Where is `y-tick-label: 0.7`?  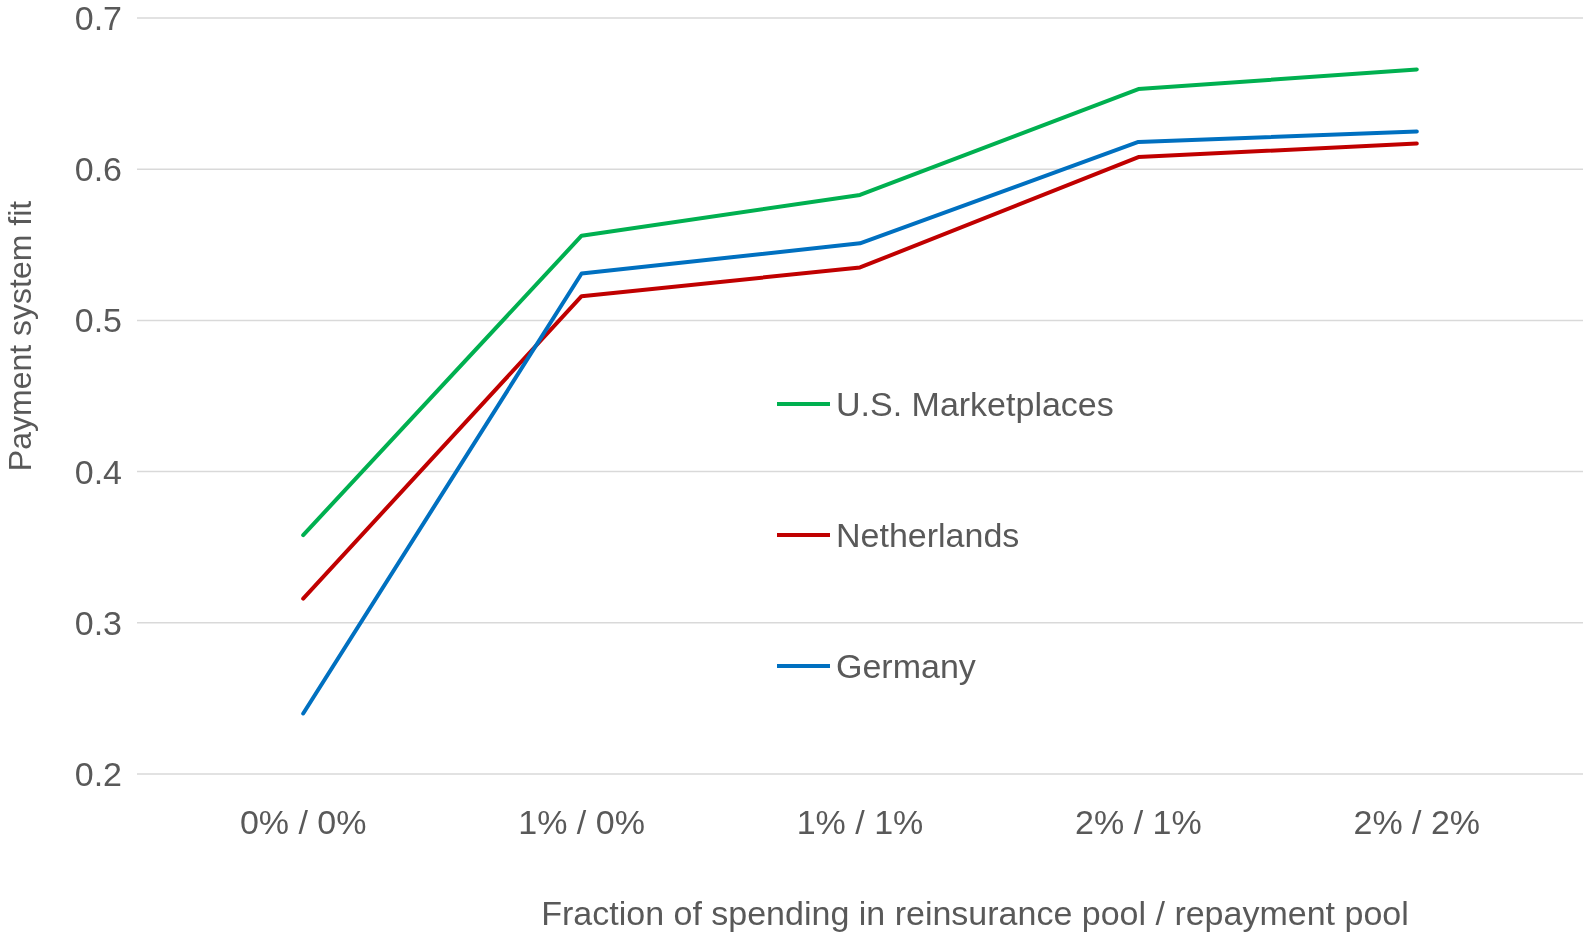 y-tick-label: 0.7 is located at coordinates (98, 18).